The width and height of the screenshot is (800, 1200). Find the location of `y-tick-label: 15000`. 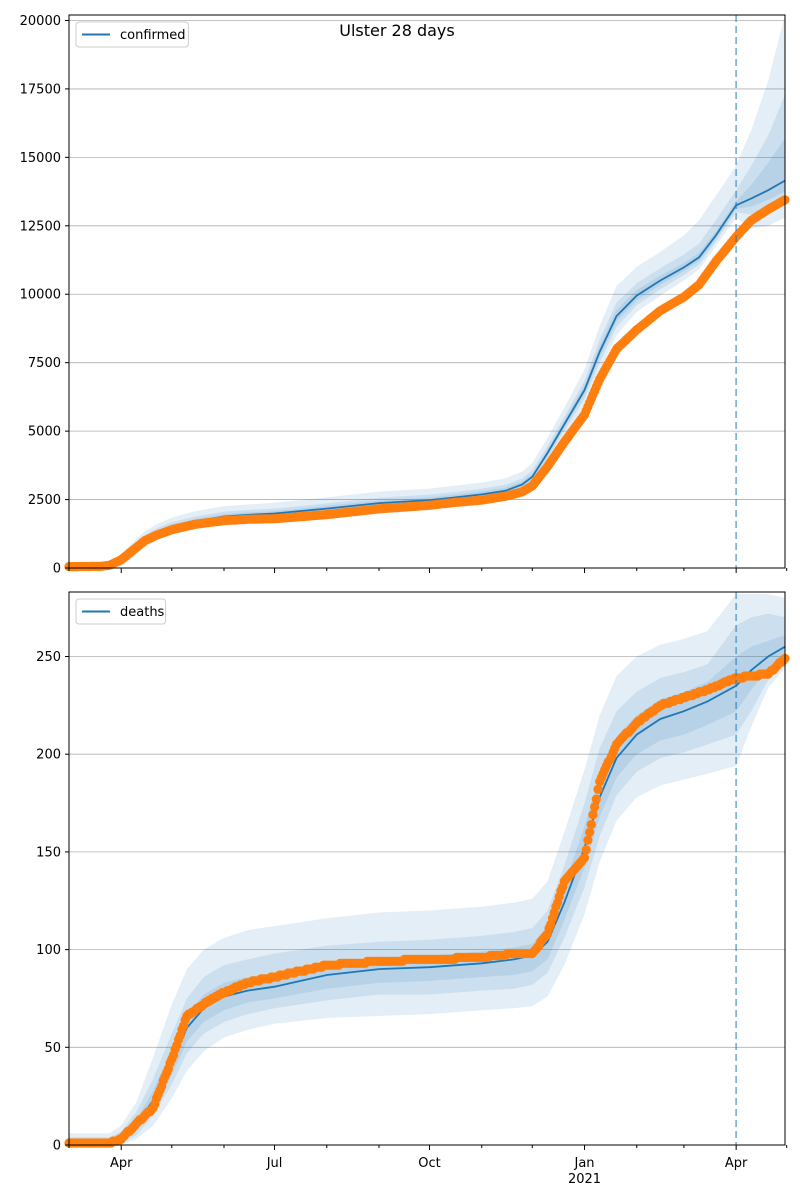

y-tick-label: 15000 is located at coordinates (40, 158).